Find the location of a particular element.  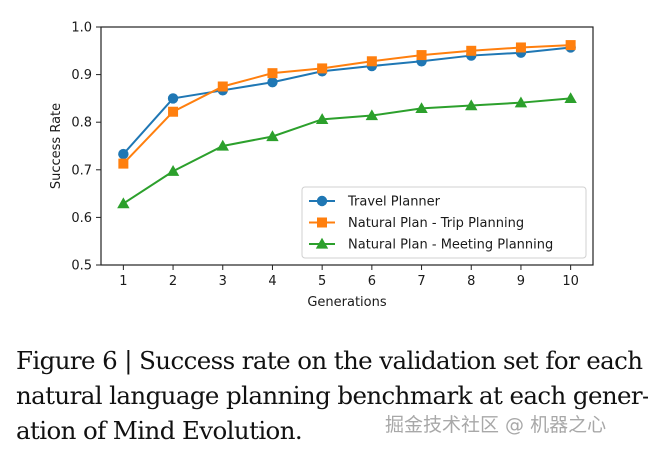

y-axis-label: Success Rate is located at coordinates (56, 146).